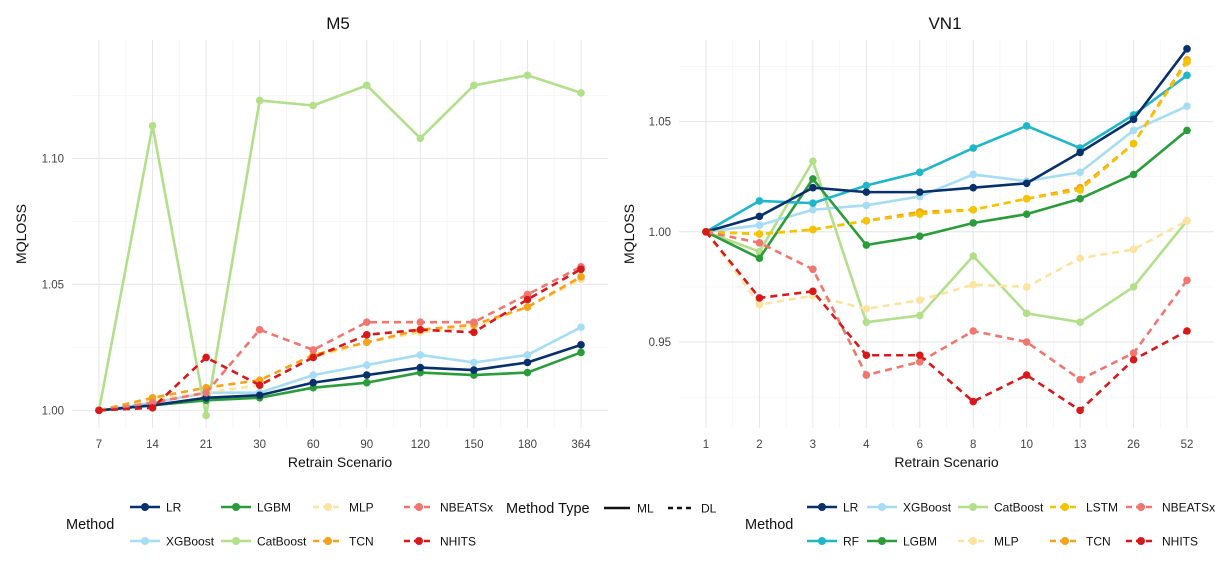  I want to click on x-tick-label: 21, so click(206, 445).